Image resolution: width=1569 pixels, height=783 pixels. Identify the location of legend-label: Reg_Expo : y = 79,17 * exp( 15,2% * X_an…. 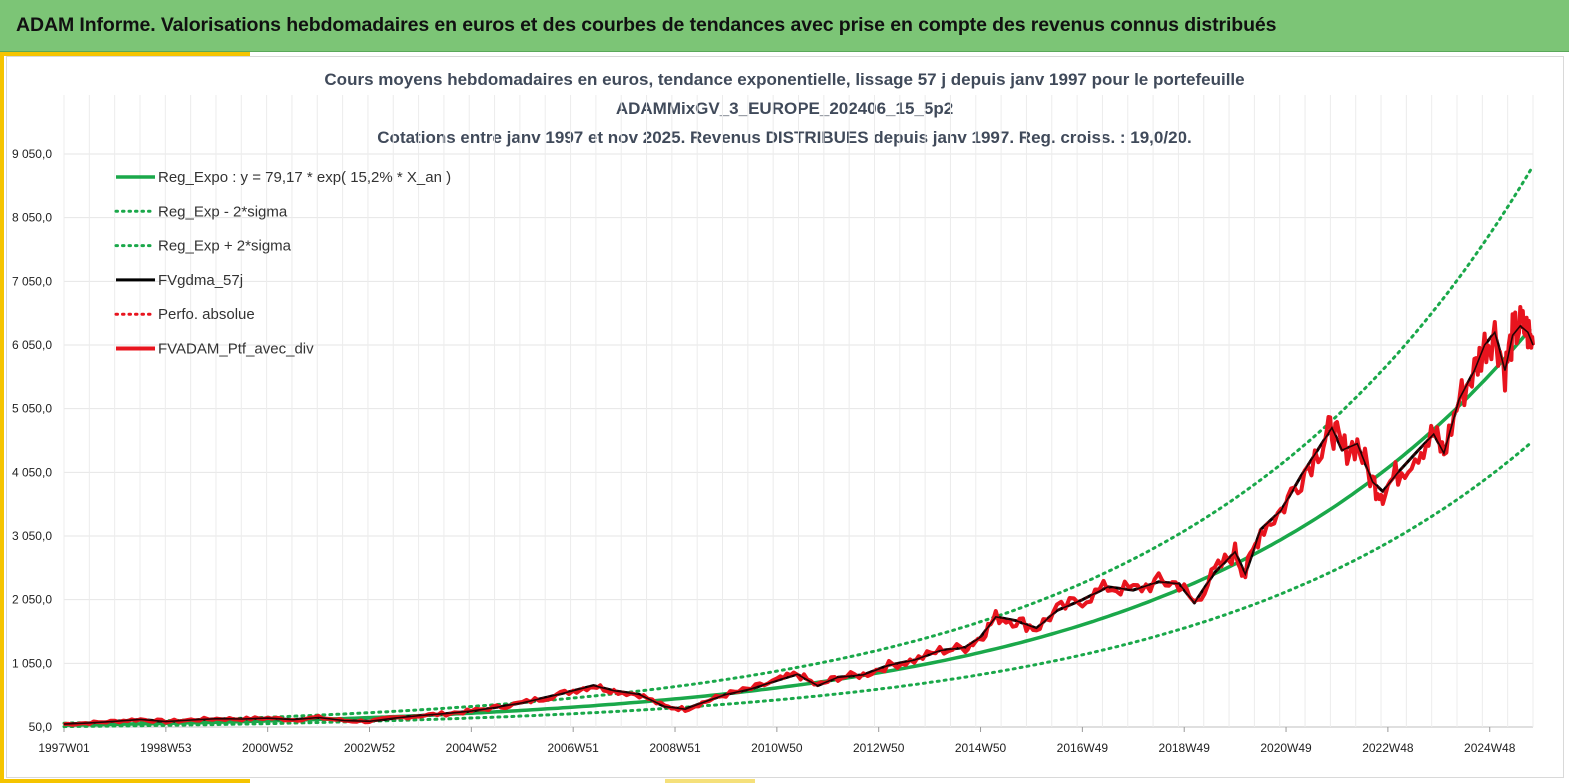
(304, 177).